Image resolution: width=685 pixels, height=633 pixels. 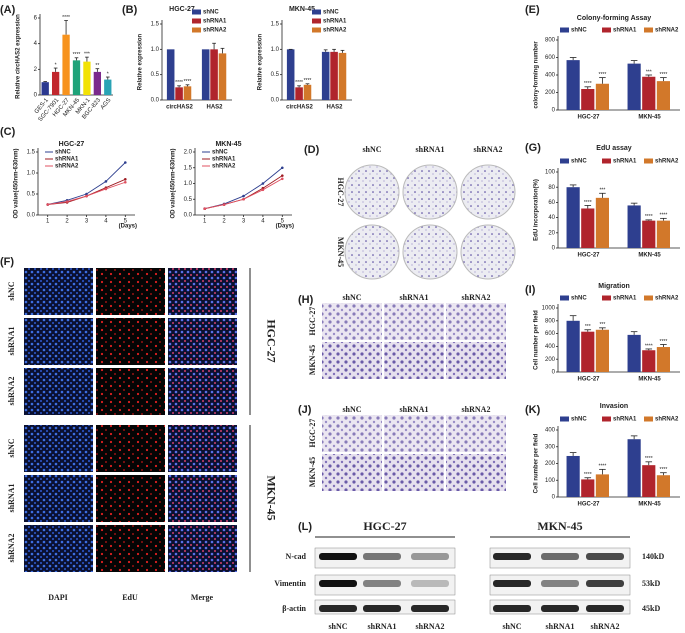 What do you see at coordinates (550, 347) in the screenshot?
I see `y-tick-label: 400` at bounding box center [550, 347].